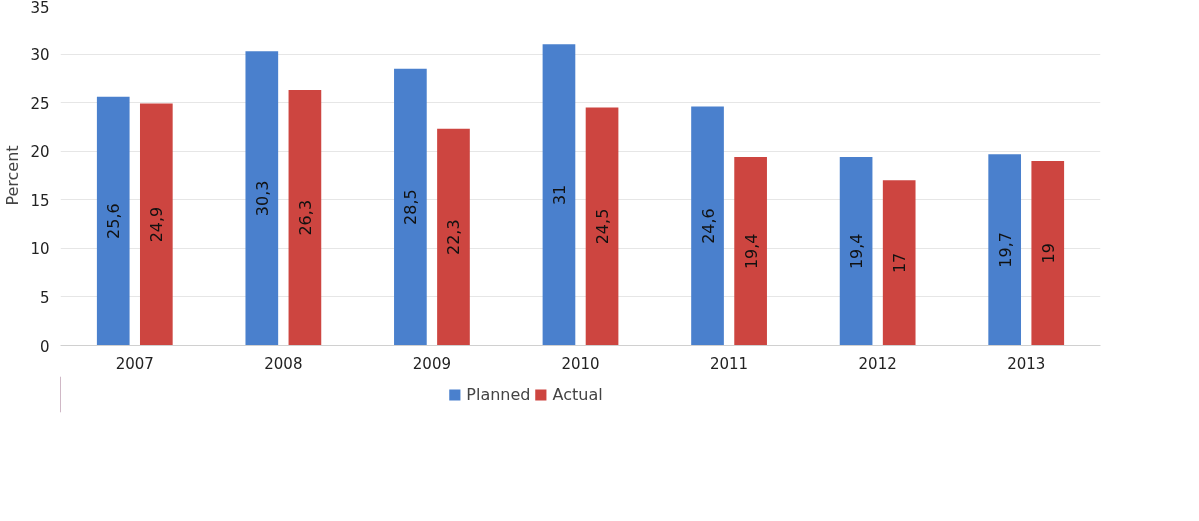  I want to click on data-label: 17, so click(900, 263).